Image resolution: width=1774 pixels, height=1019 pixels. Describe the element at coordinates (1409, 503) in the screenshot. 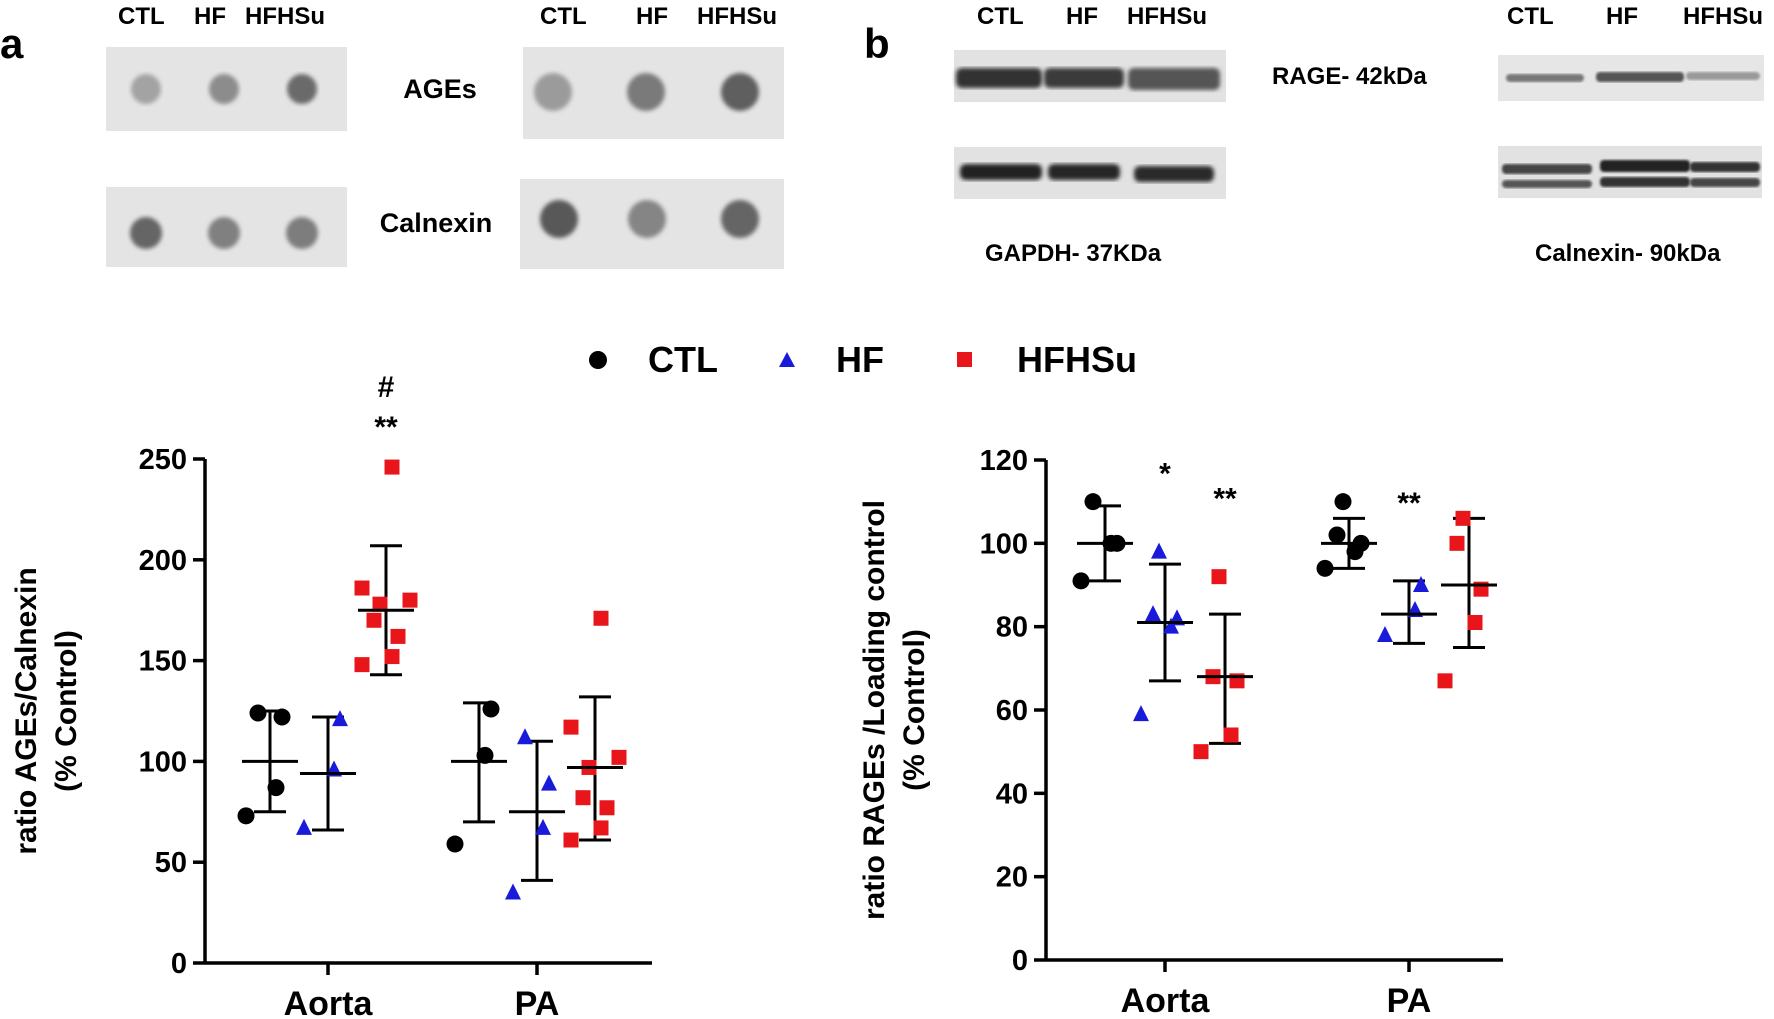

I see `significance-annotation: **` at that location.